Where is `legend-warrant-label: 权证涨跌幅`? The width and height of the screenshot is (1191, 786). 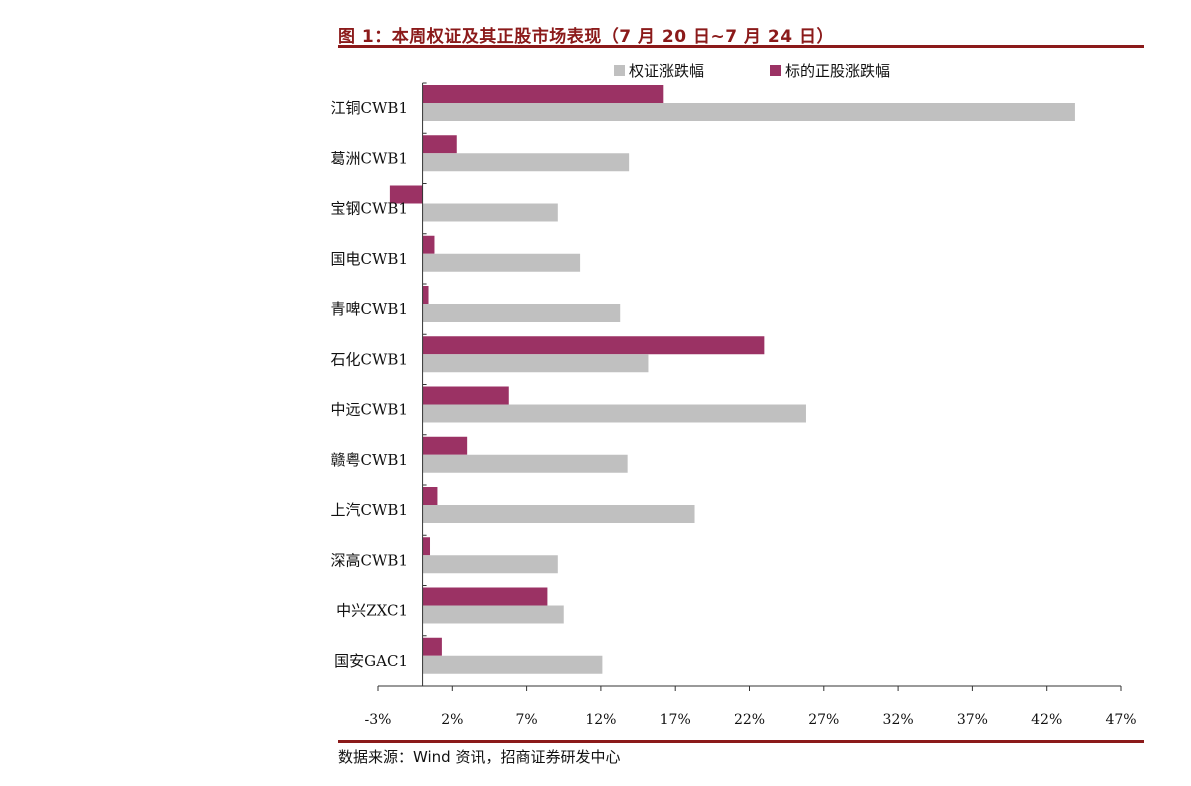
legend-warrant-label: 权证涨跌幅 is located at coordinates (666, 71).